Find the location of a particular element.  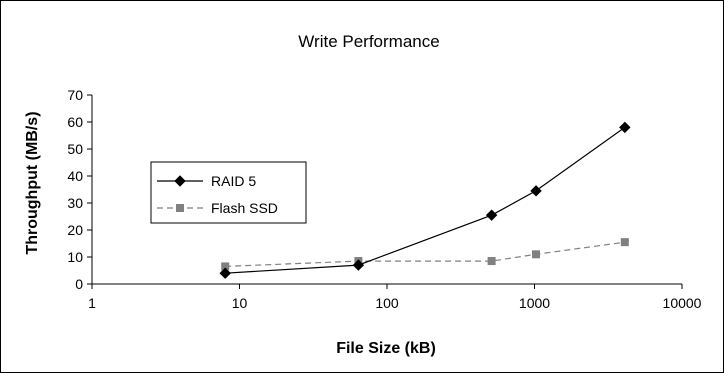

legend: RAID 5 Flash SSD is located at coordinates (228, 192).